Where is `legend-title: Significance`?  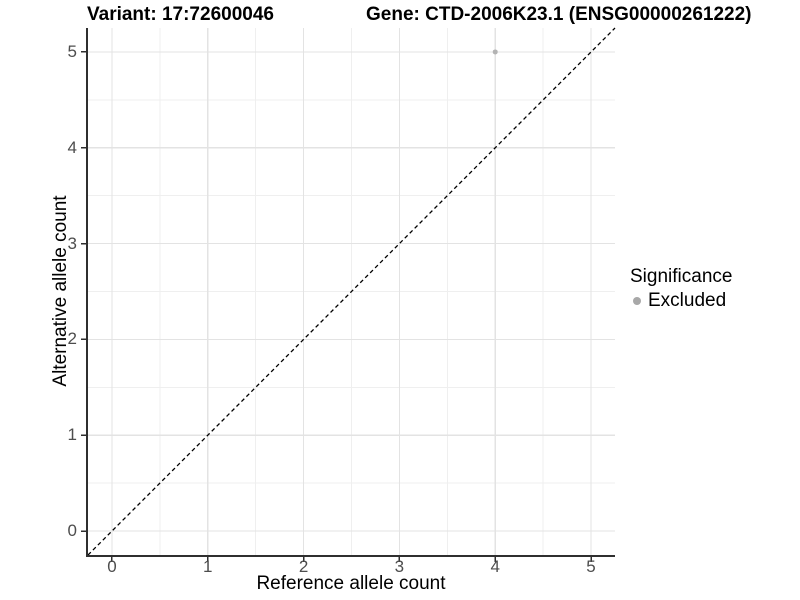 legend-title: Significance is located at coordinates (681, 276).